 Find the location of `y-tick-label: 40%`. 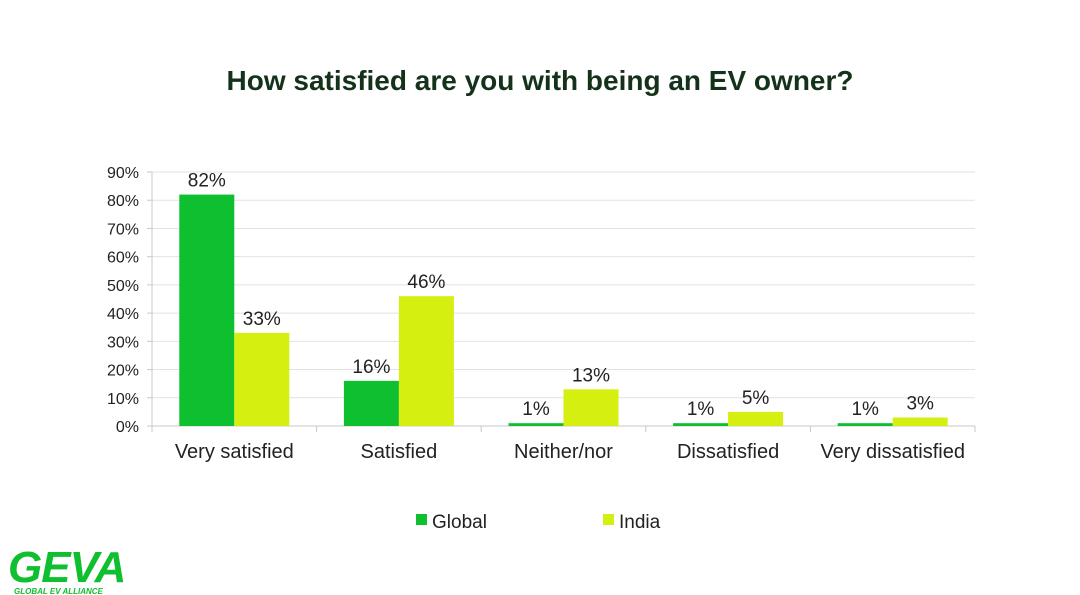

y-tick-label: 40% is located at coordinates (123, 314).